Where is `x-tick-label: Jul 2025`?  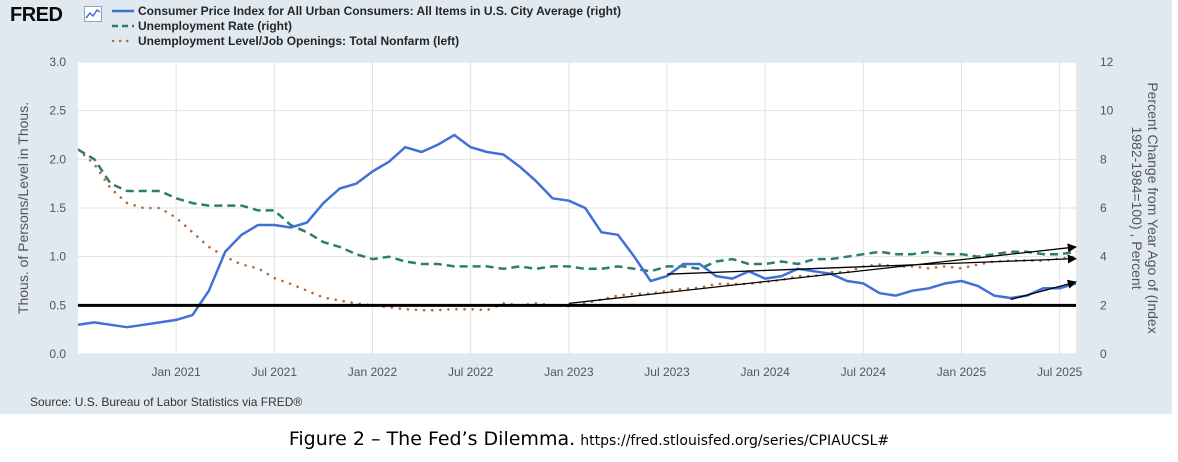
x-tick-label: Jul 2025 is located at coordinates (1060, 372).